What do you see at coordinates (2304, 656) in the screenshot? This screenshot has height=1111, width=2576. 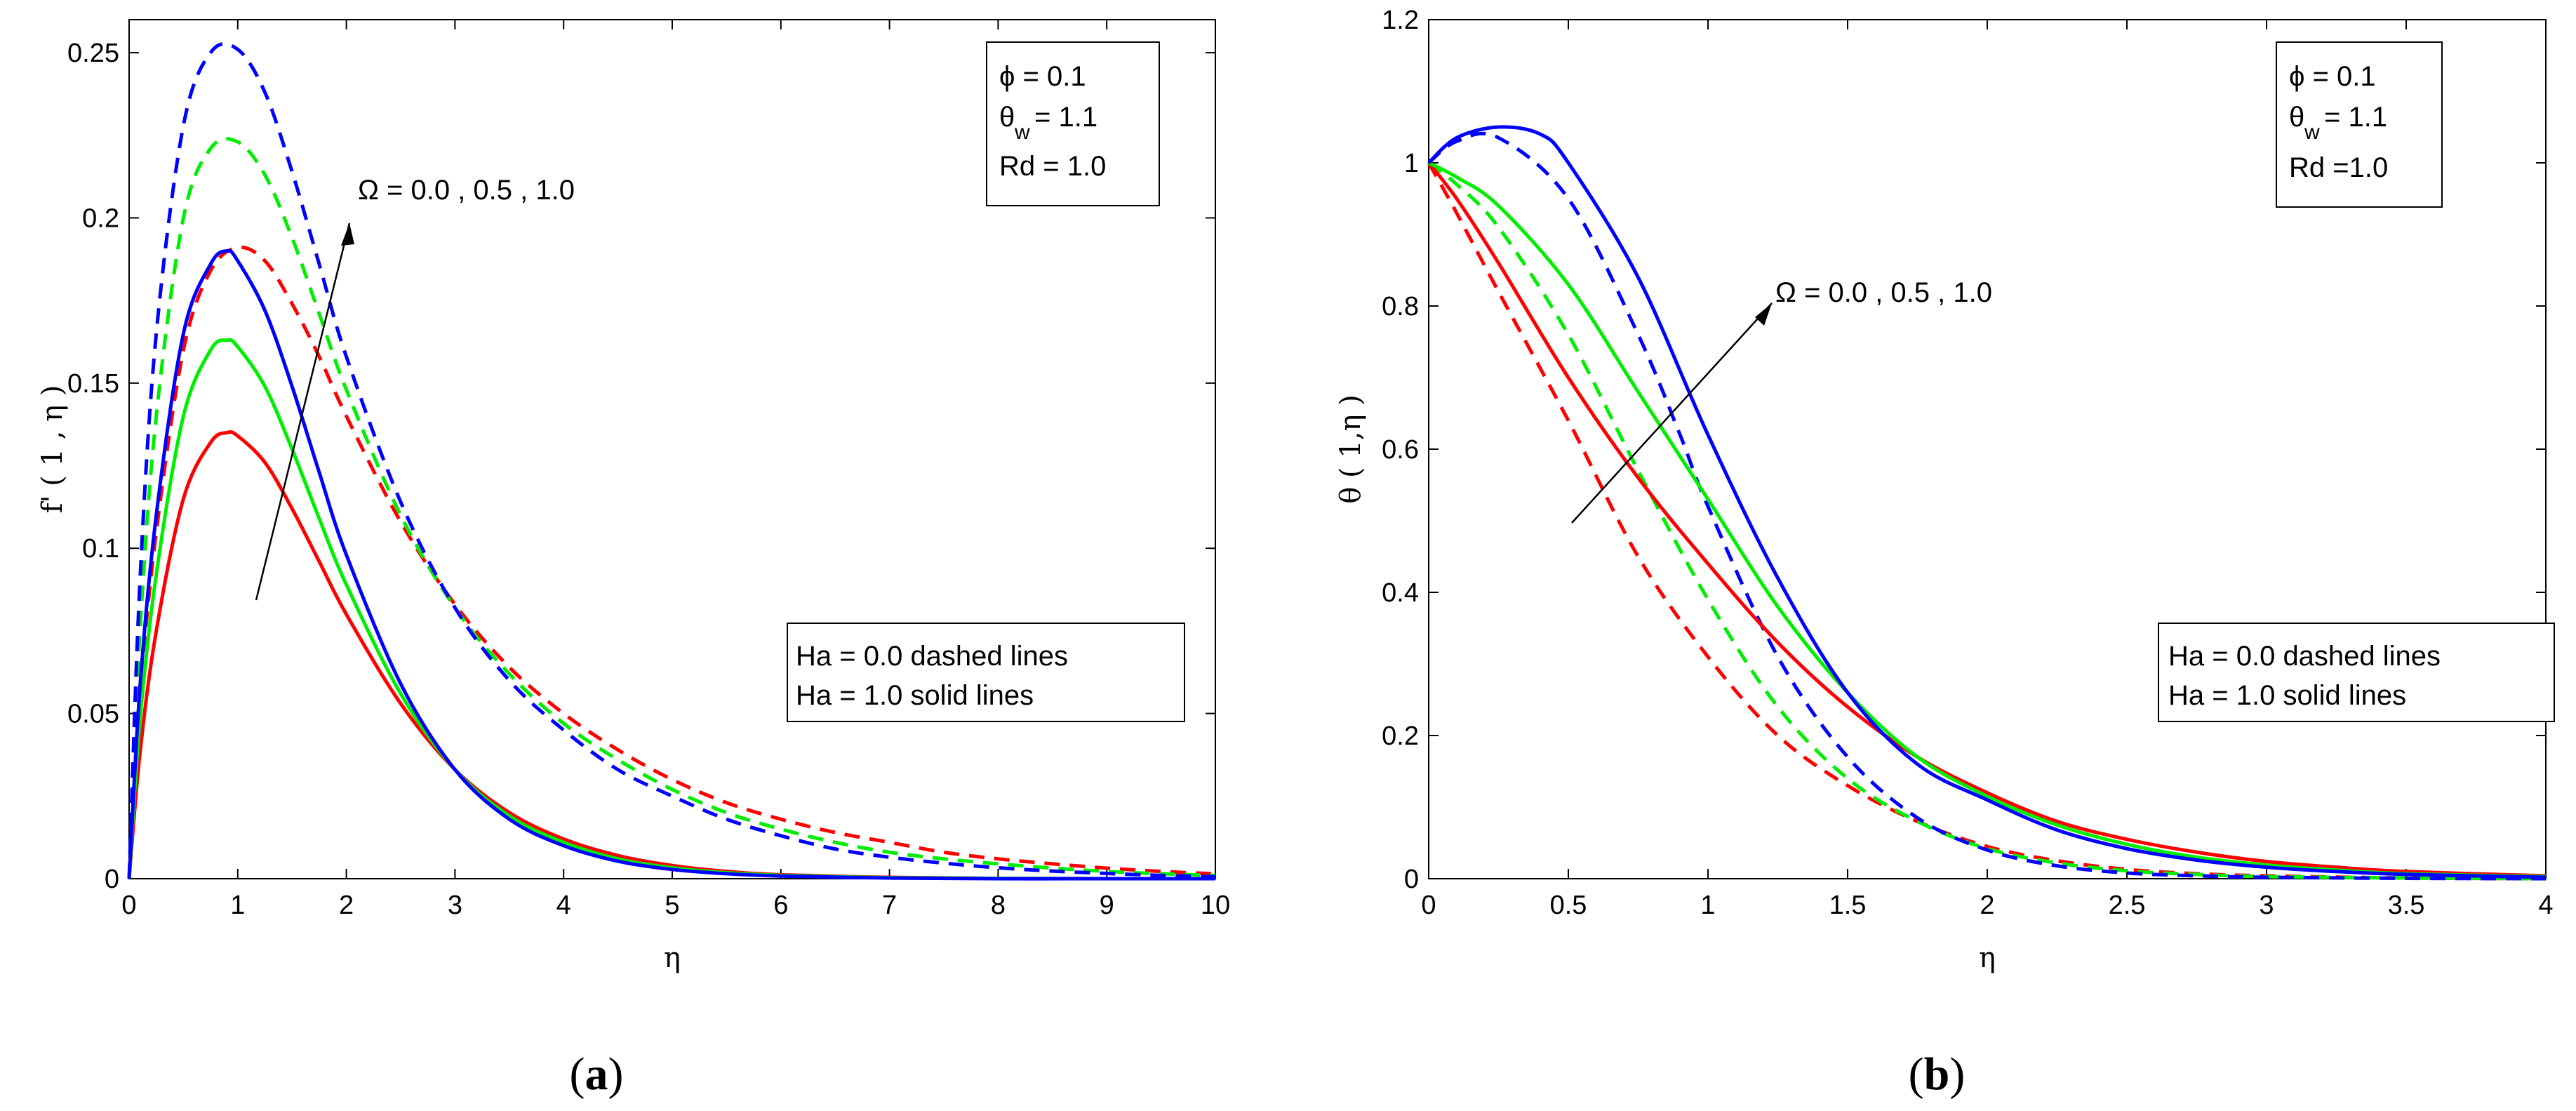 I see `panel-b-legend-dashed: Ha = 0.0 dashed lines` at bounding box center [2304, 656].